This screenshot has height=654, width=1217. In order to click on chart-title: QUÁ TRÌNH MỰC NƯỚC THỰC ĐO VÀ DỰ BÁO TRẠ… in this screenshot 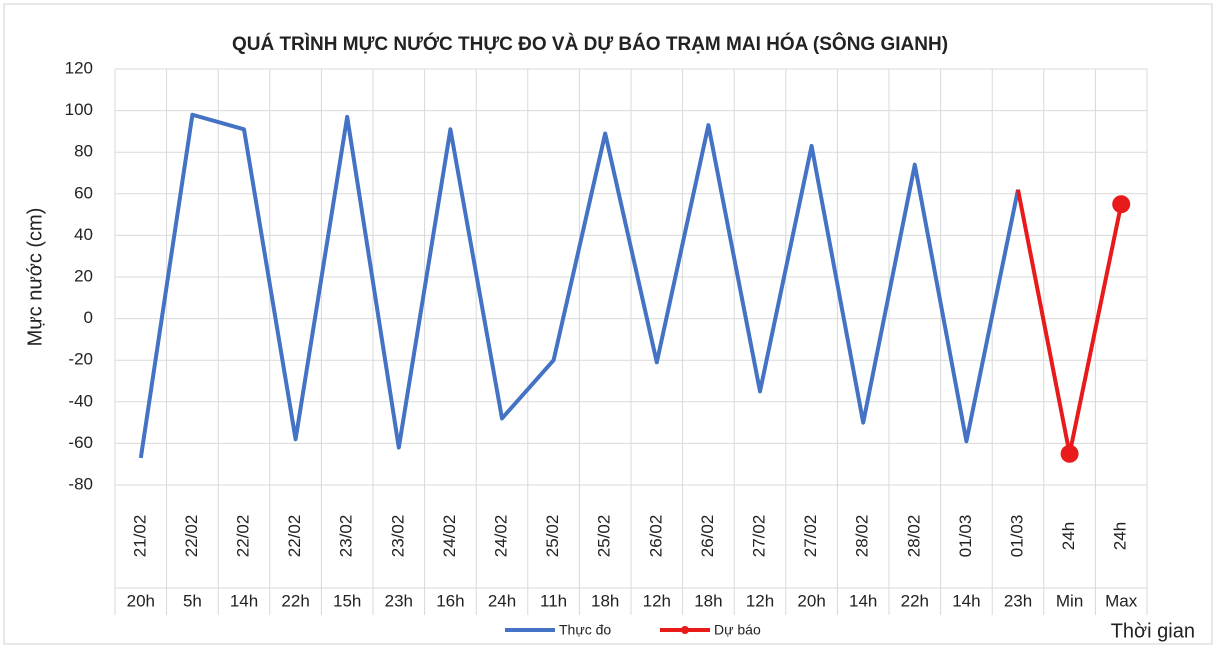, I will do `click(590, 44)`.